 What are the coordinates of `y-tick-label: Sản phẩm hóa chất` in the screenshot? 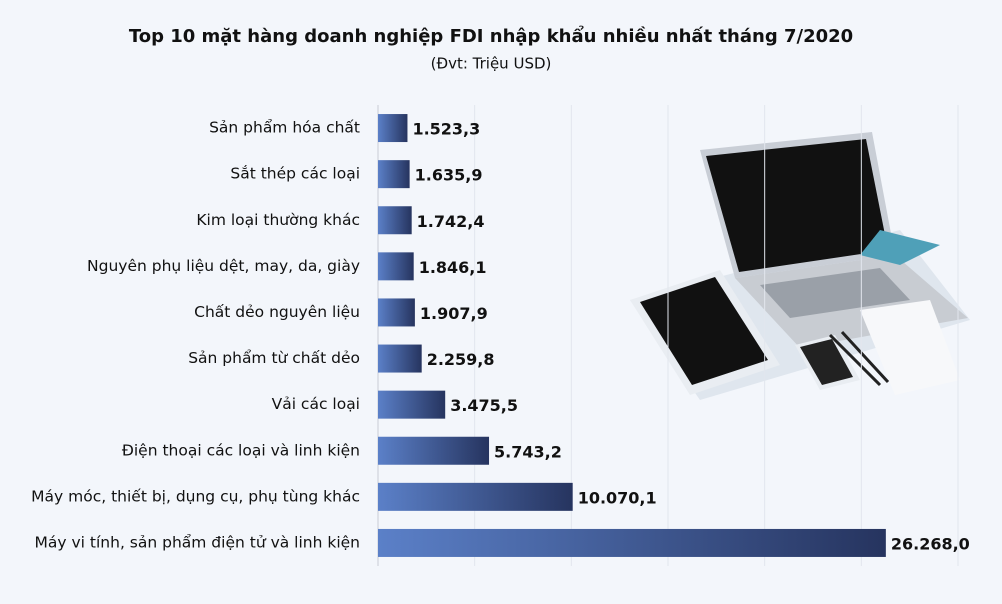 It's located at (284, 128).